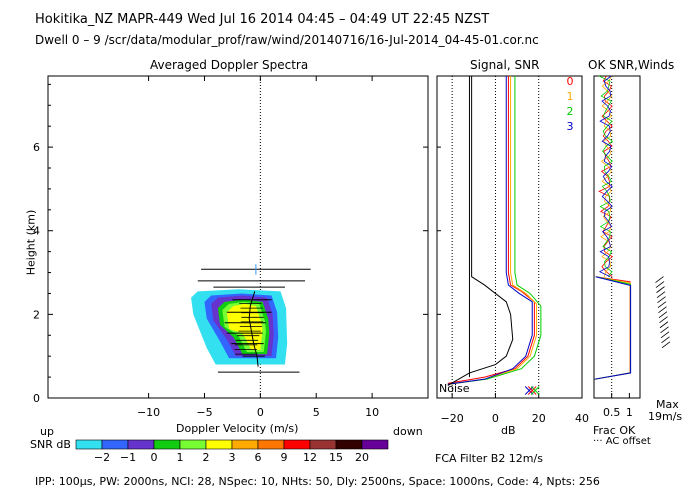  I want to click on y-tick-label: 6, so click(36, 147).